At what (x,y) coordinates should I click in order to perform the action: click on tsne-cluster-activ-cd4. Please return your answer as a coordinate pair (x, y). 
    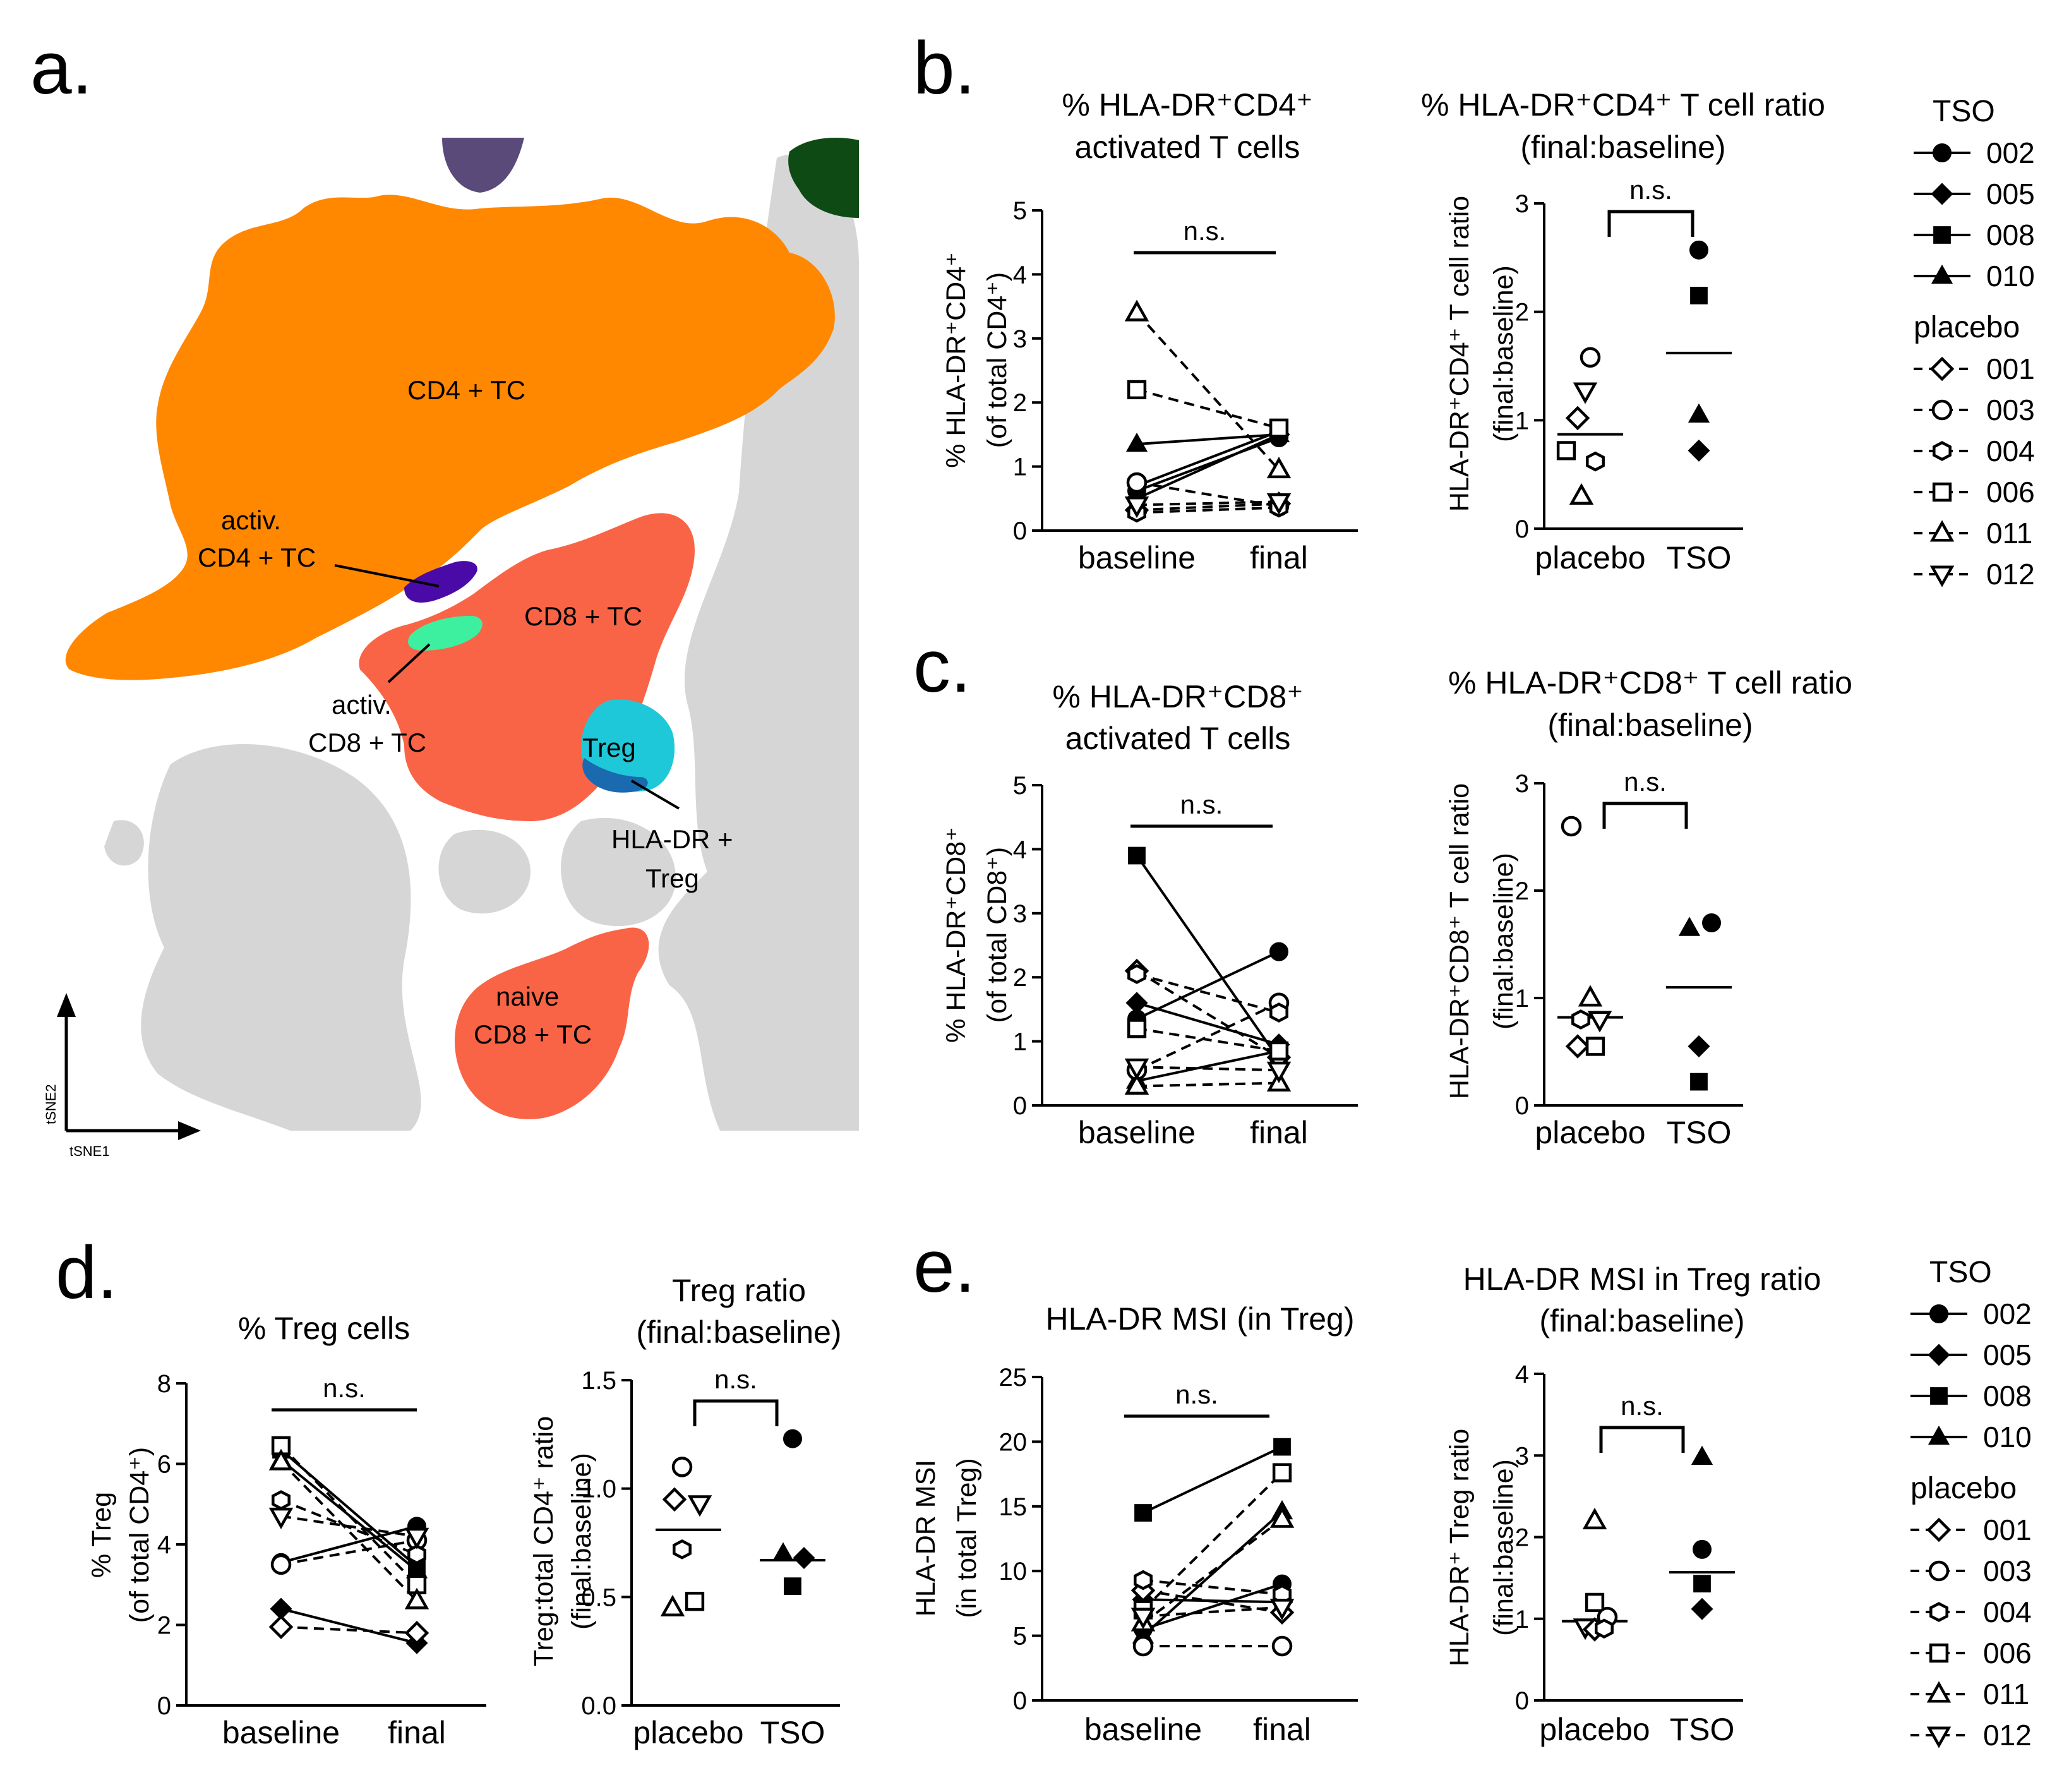
    Looking at the image, I should click on (440, 582).